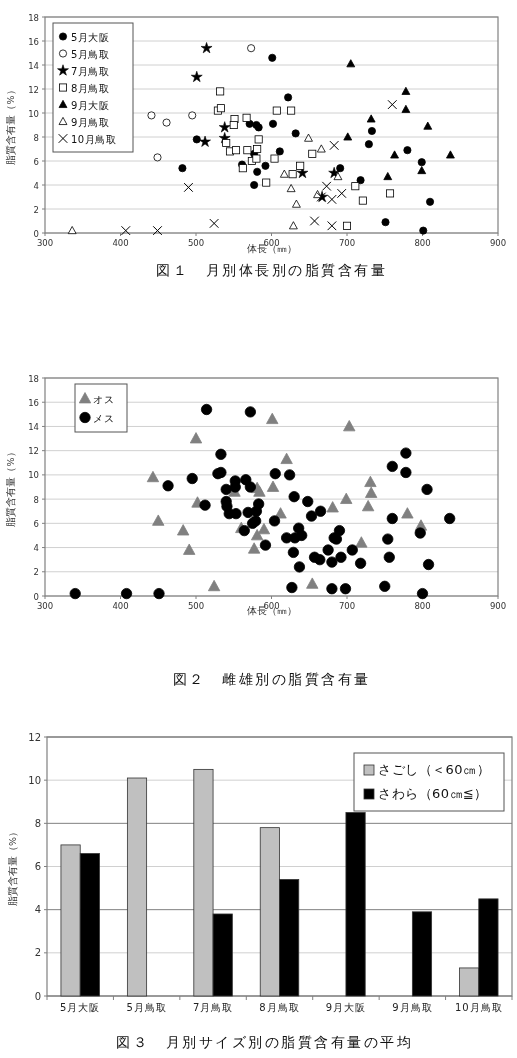  Describe the element at coordinates (94, 139) in the screenshot. I see `legend-label: 10月鳥取` at that location.